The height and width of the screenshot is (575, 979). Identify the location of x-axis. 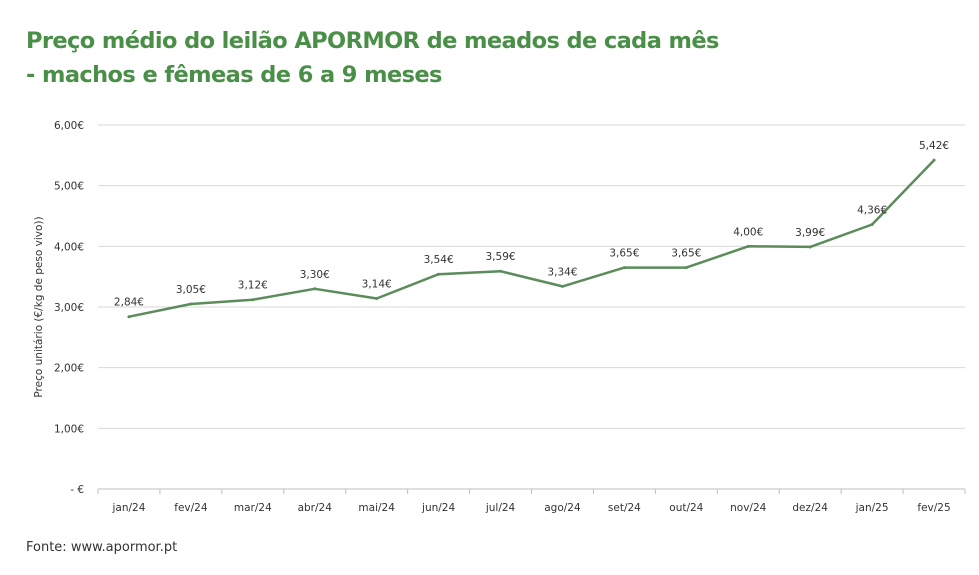
(531, 491).